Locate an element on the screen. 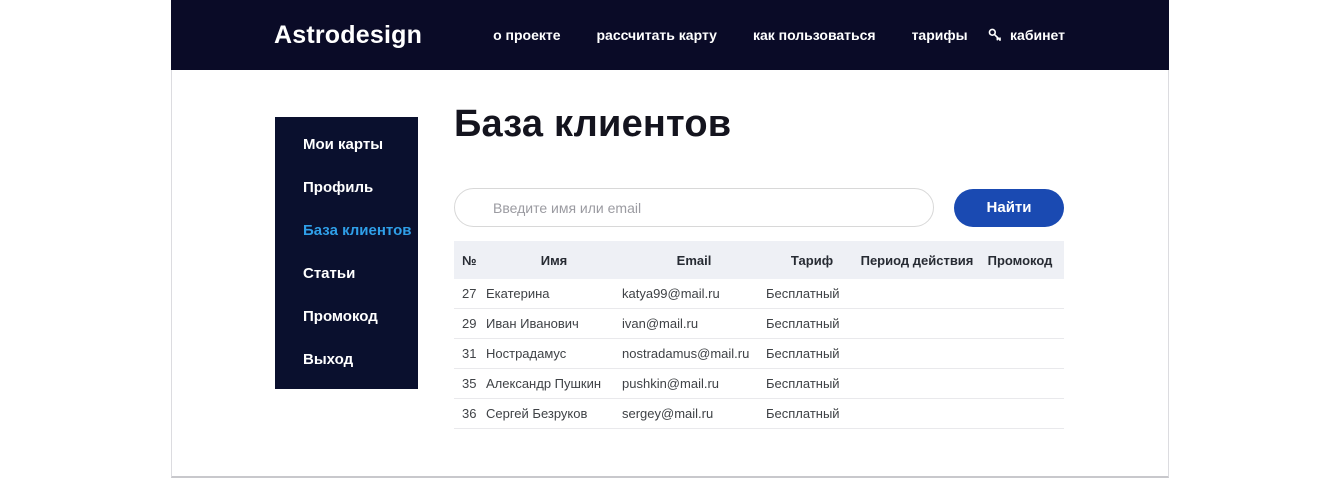 The width and height of the screenshot is (1340, 478). search-input is located at coordinates (694, 207).